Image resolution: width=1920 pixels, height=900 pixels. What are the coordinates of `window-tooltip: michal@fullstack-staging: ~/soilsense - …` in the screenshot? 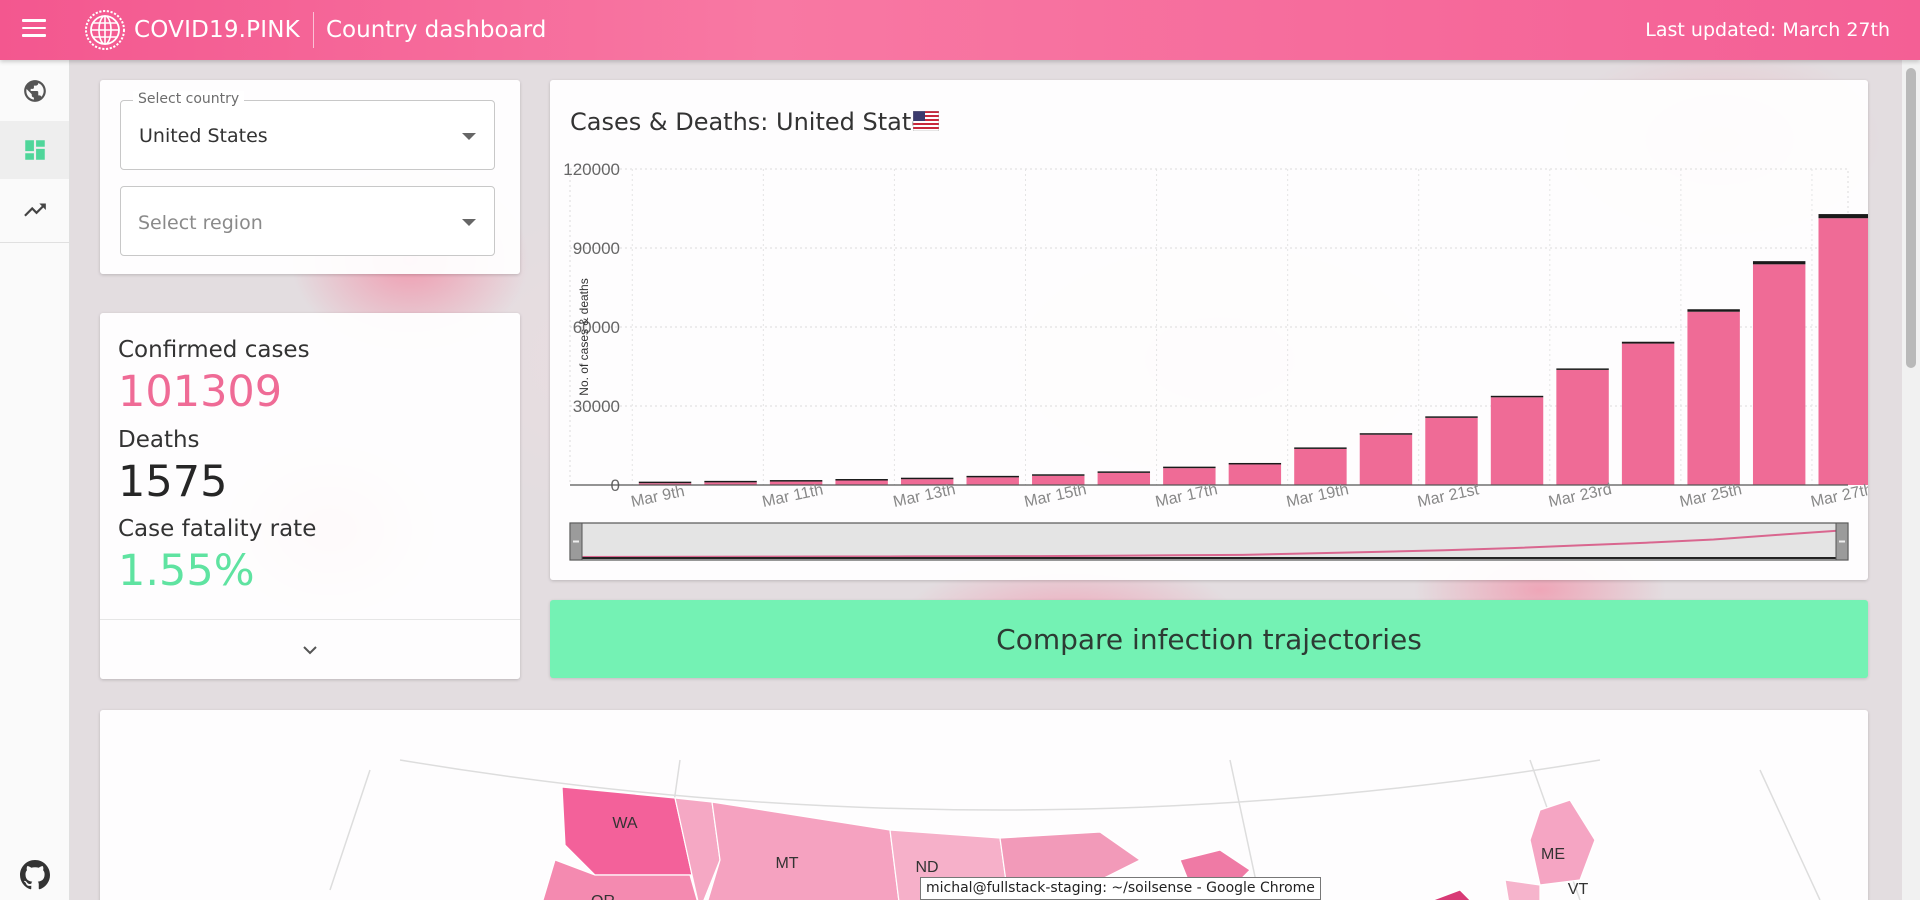 It's located at (1120, 888).